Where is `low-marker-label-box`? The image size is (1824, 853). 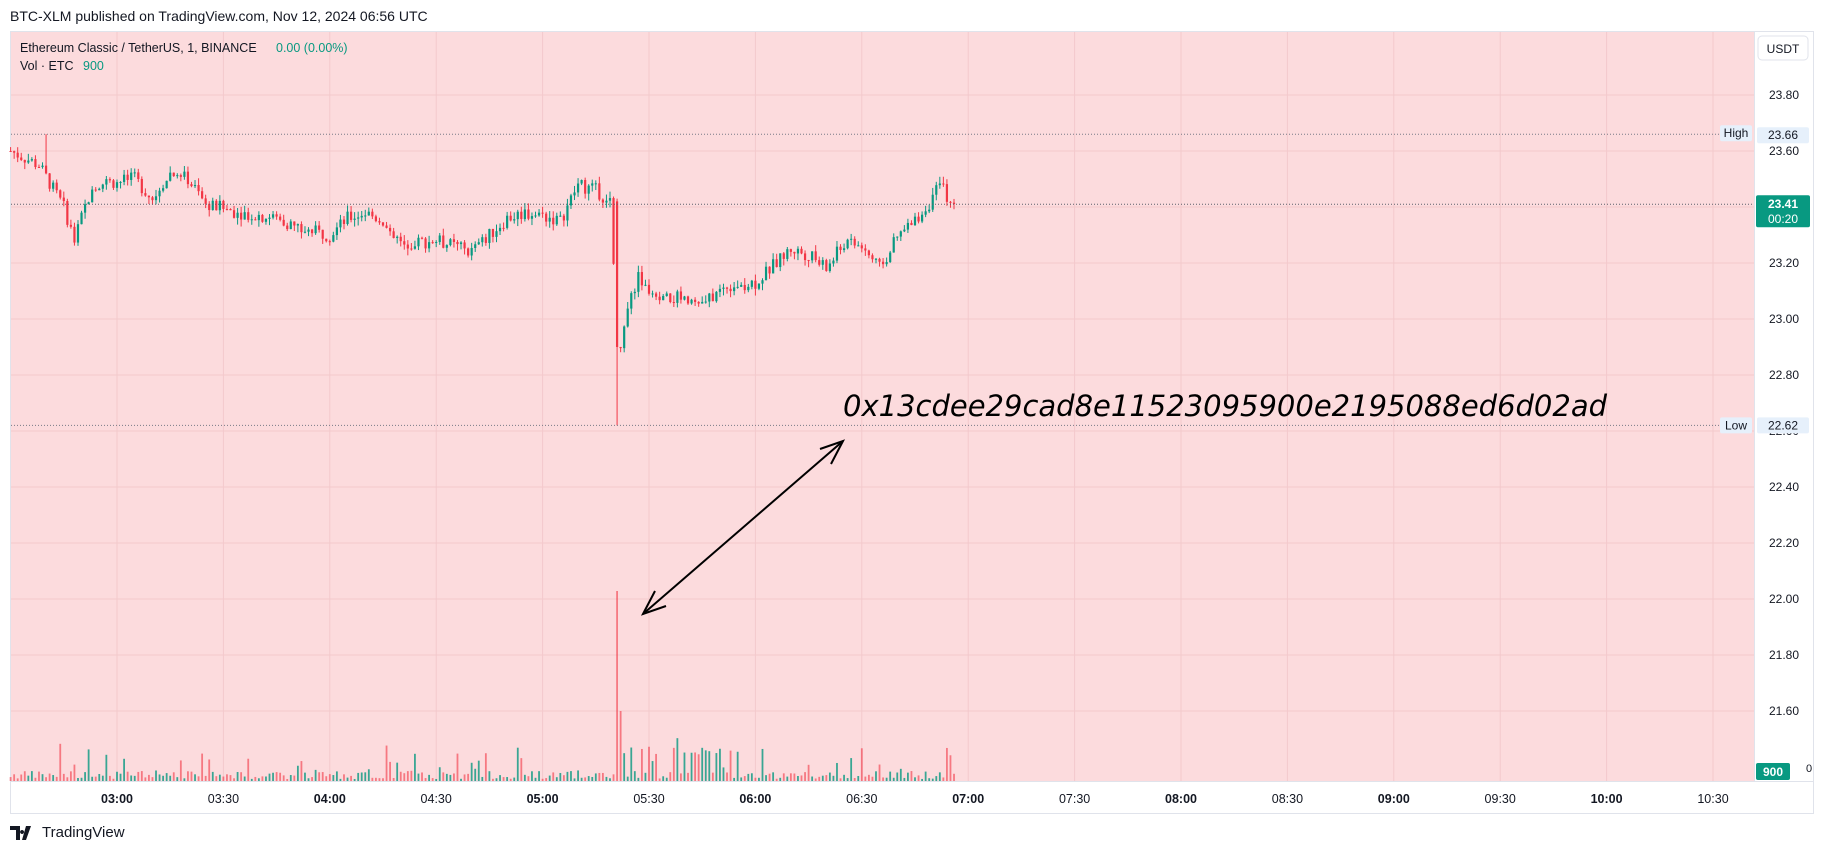
low-marker-label-box is located at coordinates (1736, 425).